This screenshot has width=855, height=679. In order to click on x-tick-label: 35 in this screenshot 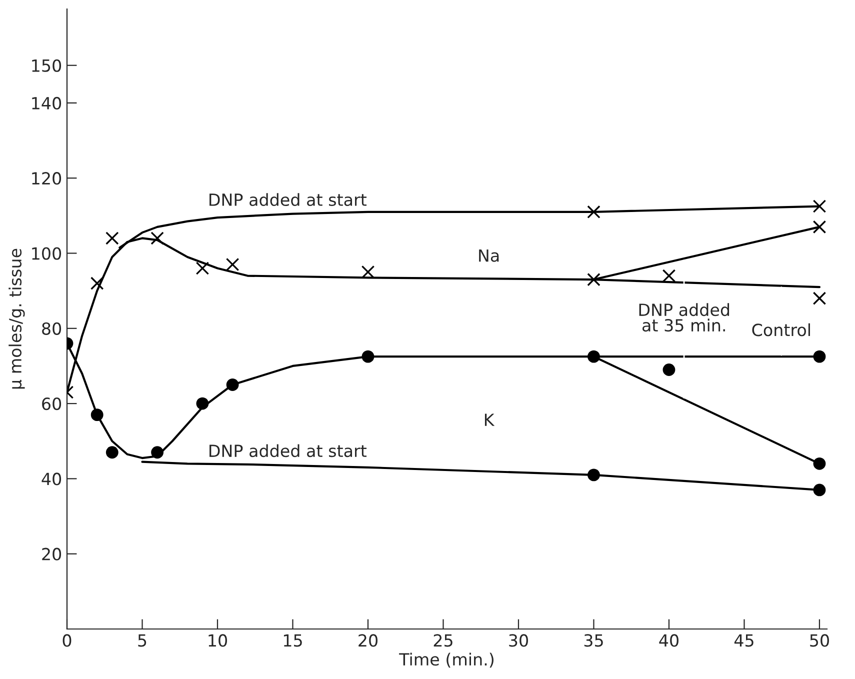, I will do `click(593, 640)`.